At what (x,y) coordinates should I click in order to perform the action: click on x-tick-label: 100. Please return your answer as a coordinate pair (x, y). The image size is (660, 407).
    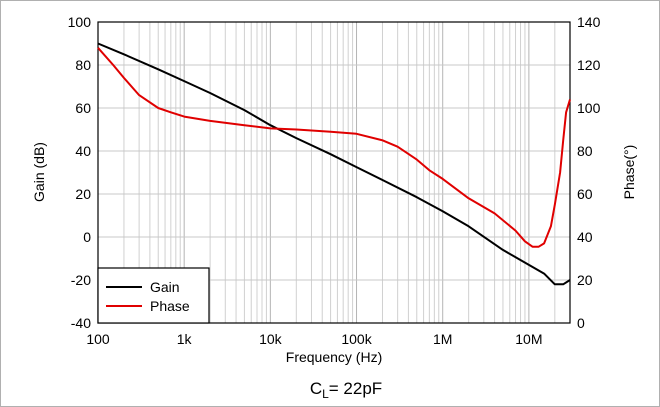
    Looking at the image, I should click on (98, 339).